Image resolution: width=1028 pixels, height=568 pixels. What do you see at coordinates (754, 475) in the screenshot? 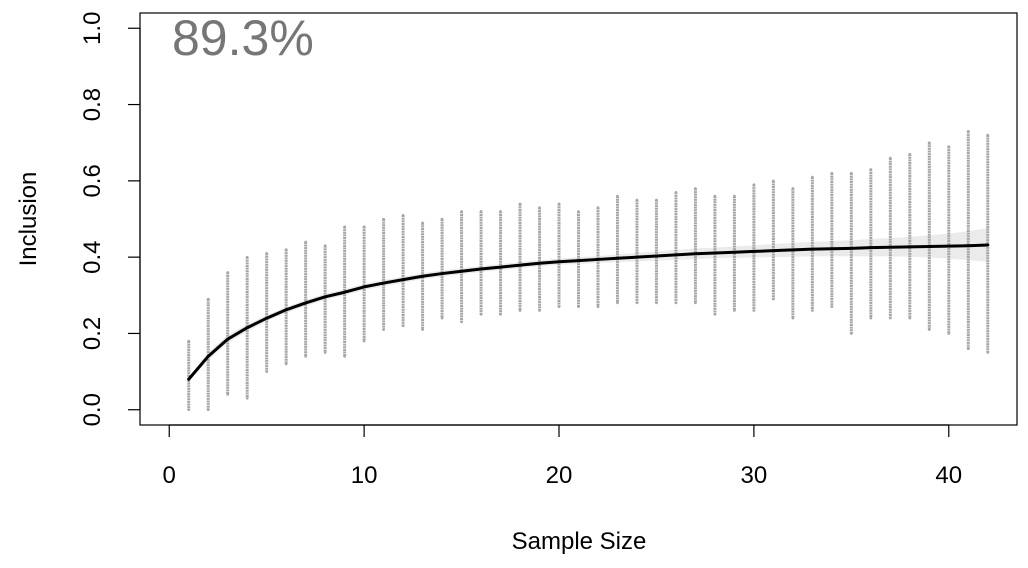
I see `x-tick-label: 30` at bounding box center [754, 475].